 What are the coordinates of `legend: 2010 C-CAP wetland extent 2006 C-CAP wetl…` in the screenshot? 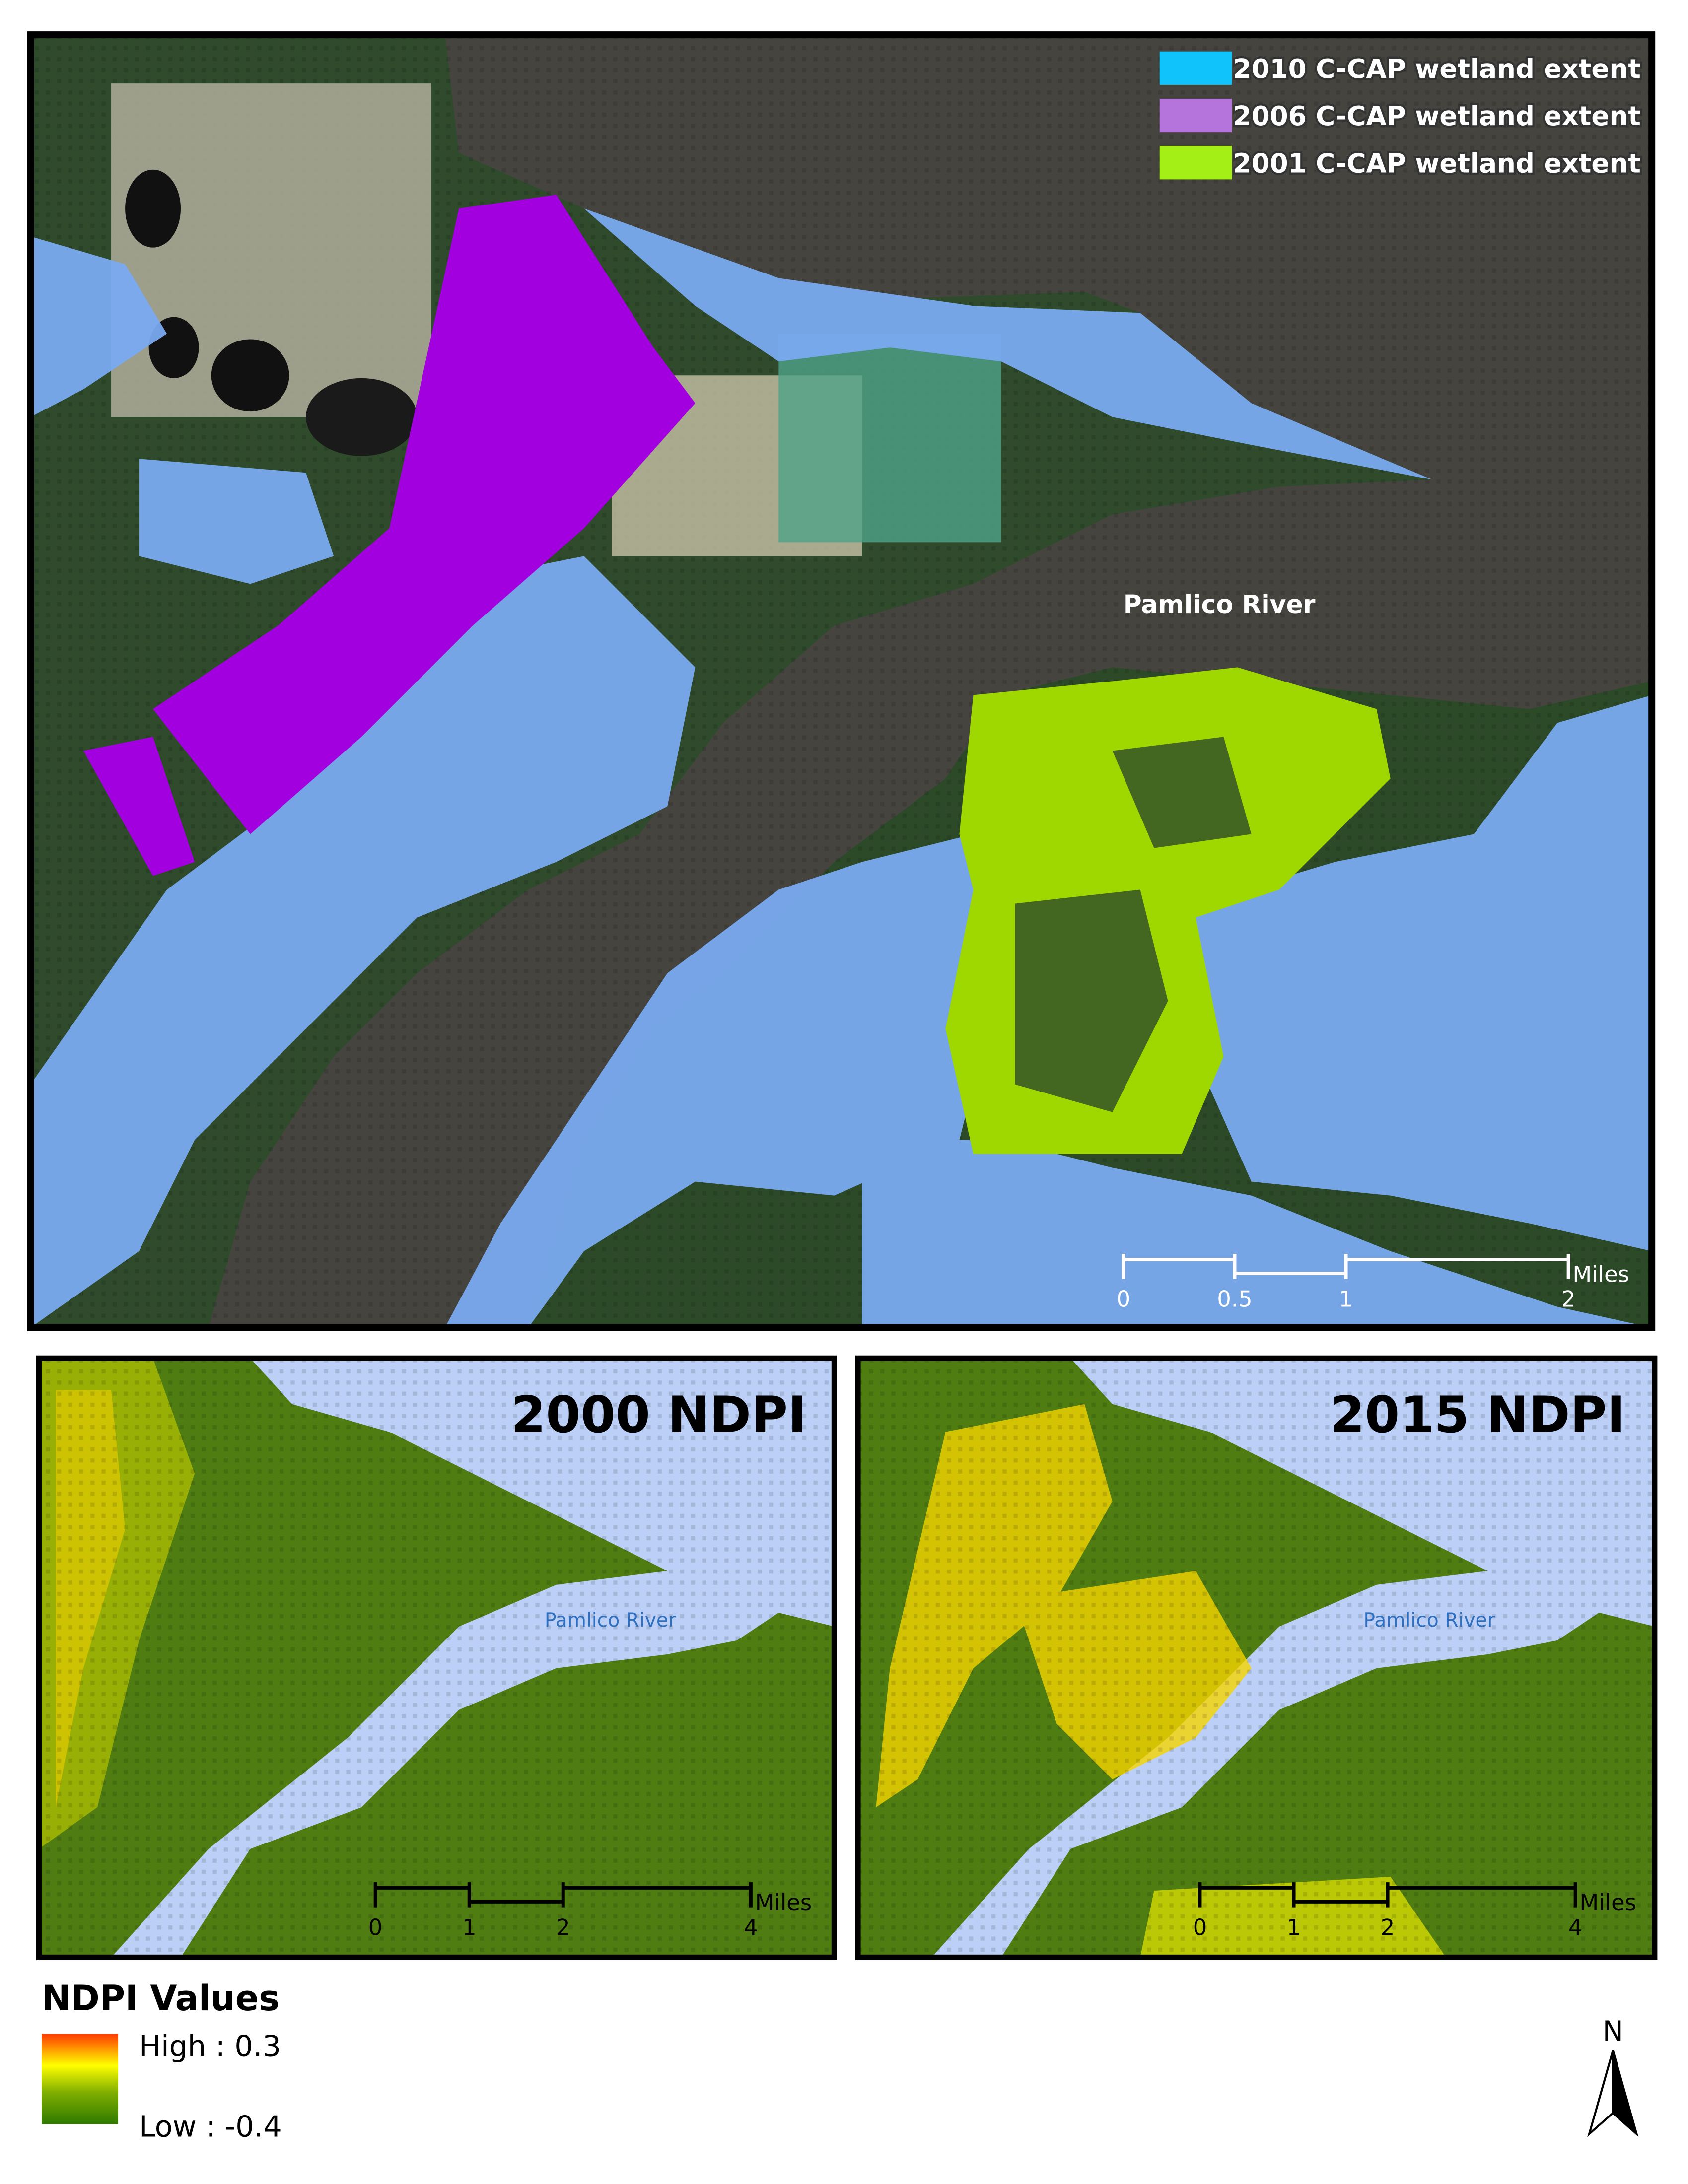 It's located at (1401, 116).